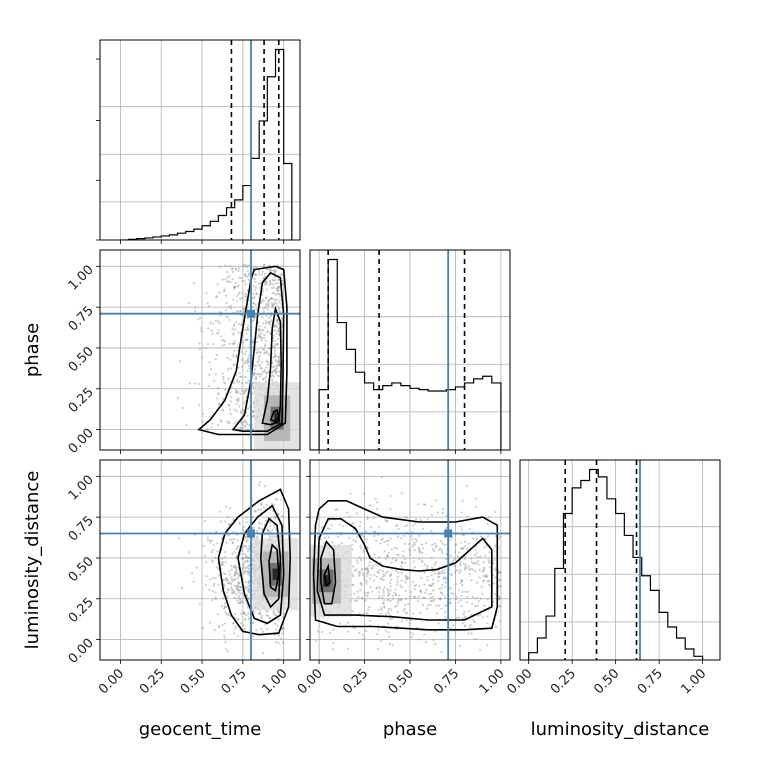 The height and width of the screenshot is (760, 760). I want to click on x-tick-label: 0.50, so click(401, 681).